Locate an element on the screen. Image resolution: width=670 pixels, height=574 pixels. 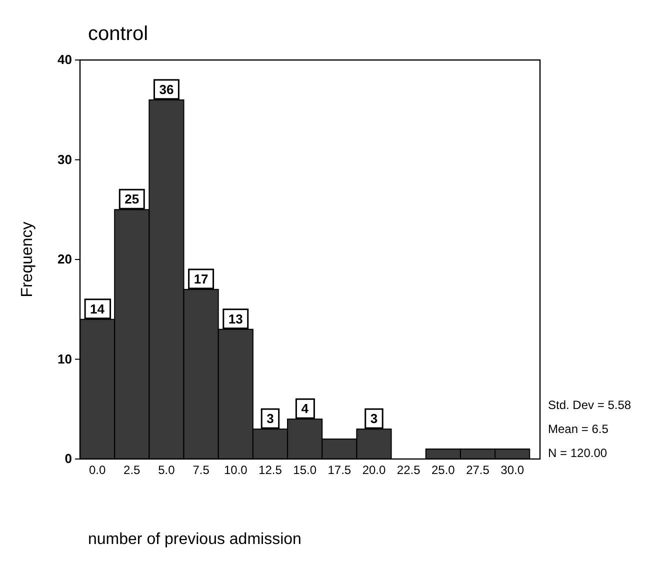
y-tick-label: 10 is located at coordinates (65, 358).